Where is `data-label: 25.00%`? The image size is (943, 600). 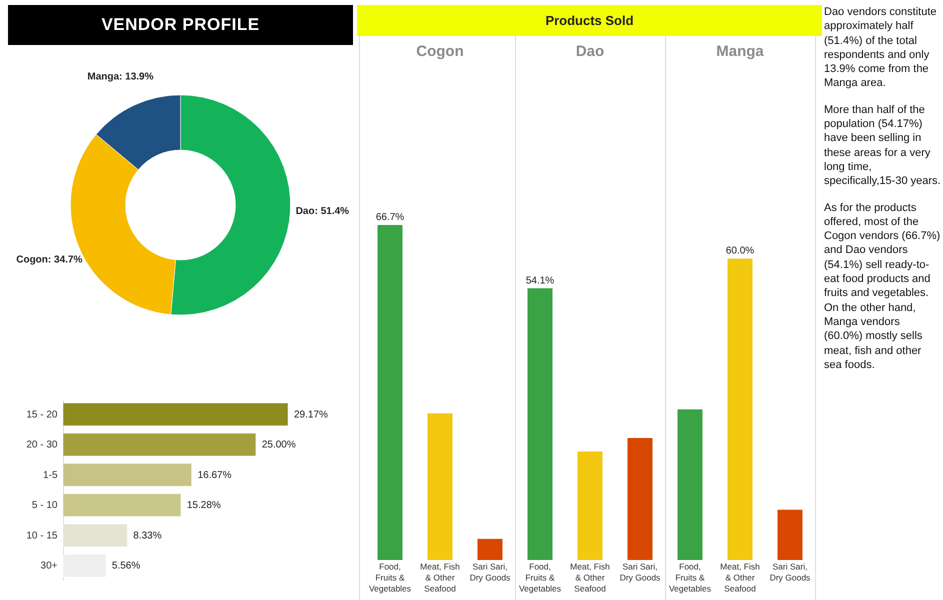 data-label: 25.00% is located at coordinates (279, 445).